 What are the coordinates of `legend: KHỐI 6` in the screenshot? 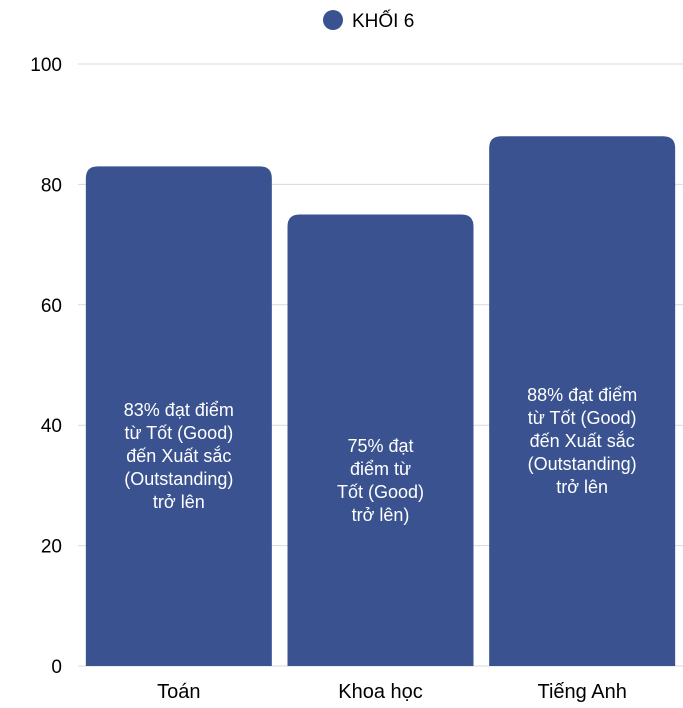 It's located at (368, 21).